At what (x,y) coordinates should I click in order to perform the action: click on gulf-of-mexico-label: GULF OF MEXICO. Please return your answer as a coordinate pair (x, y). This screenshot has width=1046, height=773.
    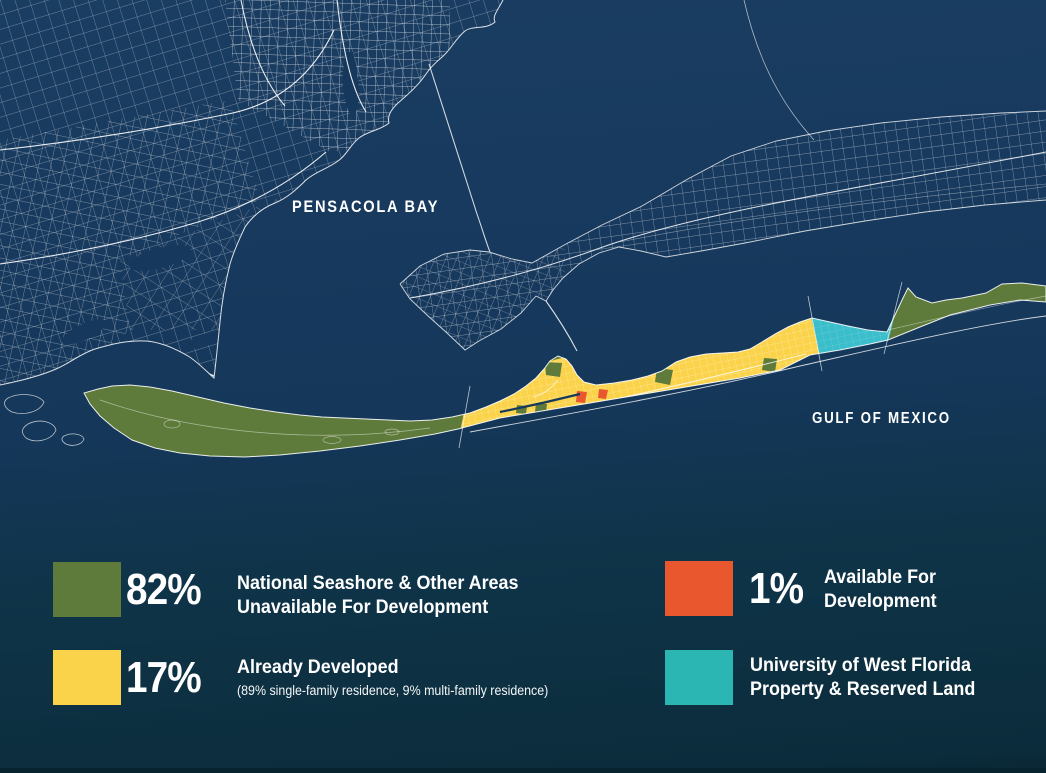
    Looking at the image, I should click on (881, 418).